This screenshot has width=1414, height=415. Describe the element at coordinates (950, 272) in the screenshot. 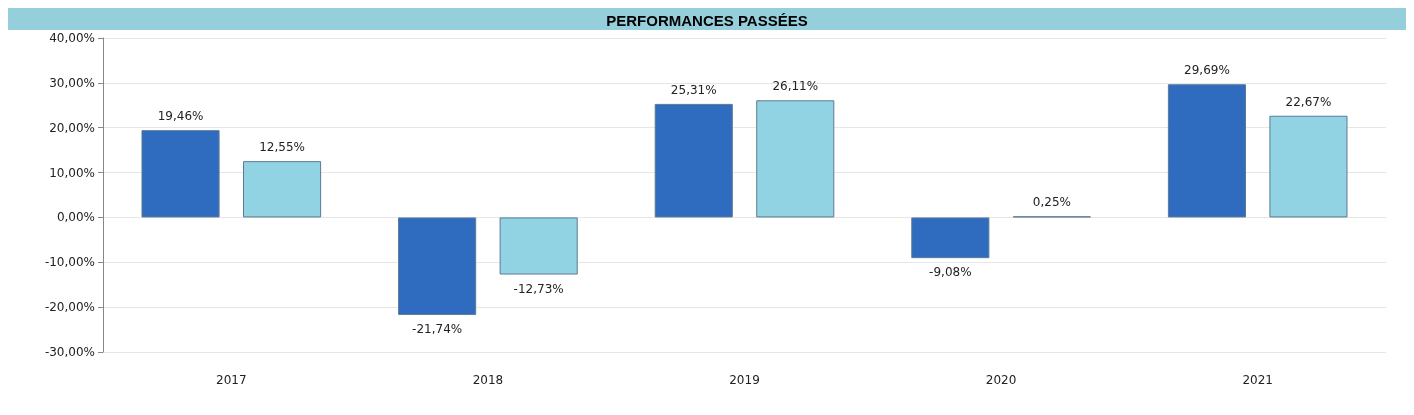

I see `data-label: -9,08%` at that location.